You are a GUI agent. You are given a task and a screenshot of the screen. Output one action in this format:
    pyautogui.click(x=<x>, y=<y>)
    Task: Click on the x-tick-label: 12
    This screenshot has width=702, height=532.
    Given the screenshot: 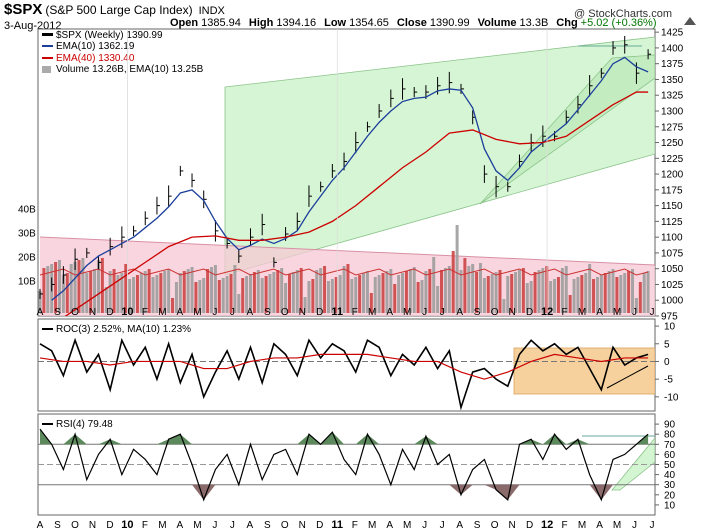 What is the action you would take?
    pyautogui.click(x=547, y=525)
    